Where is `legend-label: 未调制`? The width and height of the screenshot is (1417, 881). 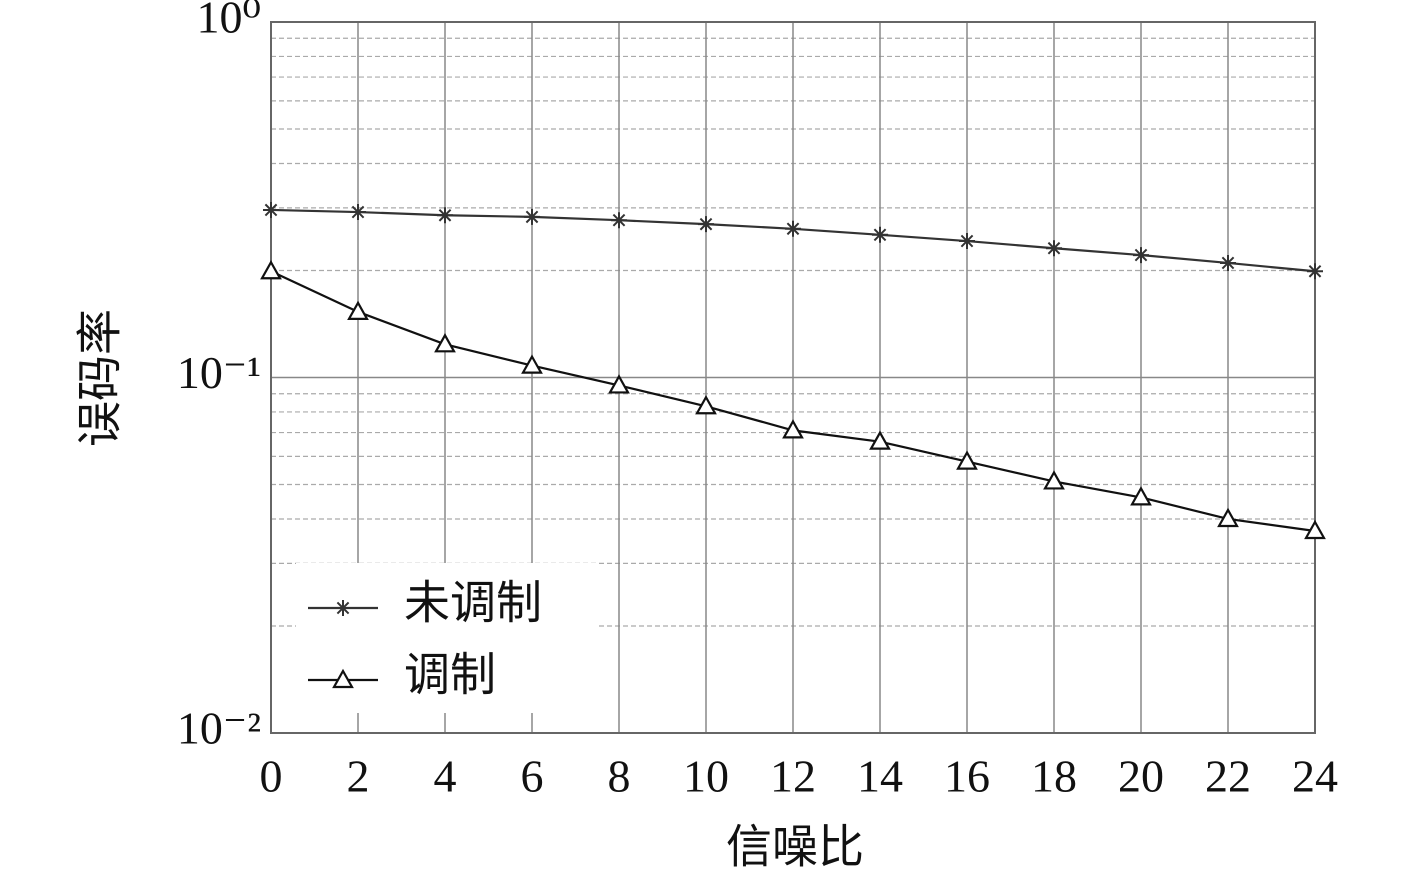 legend-label: 未调制 is located at coordinates (473, 603).